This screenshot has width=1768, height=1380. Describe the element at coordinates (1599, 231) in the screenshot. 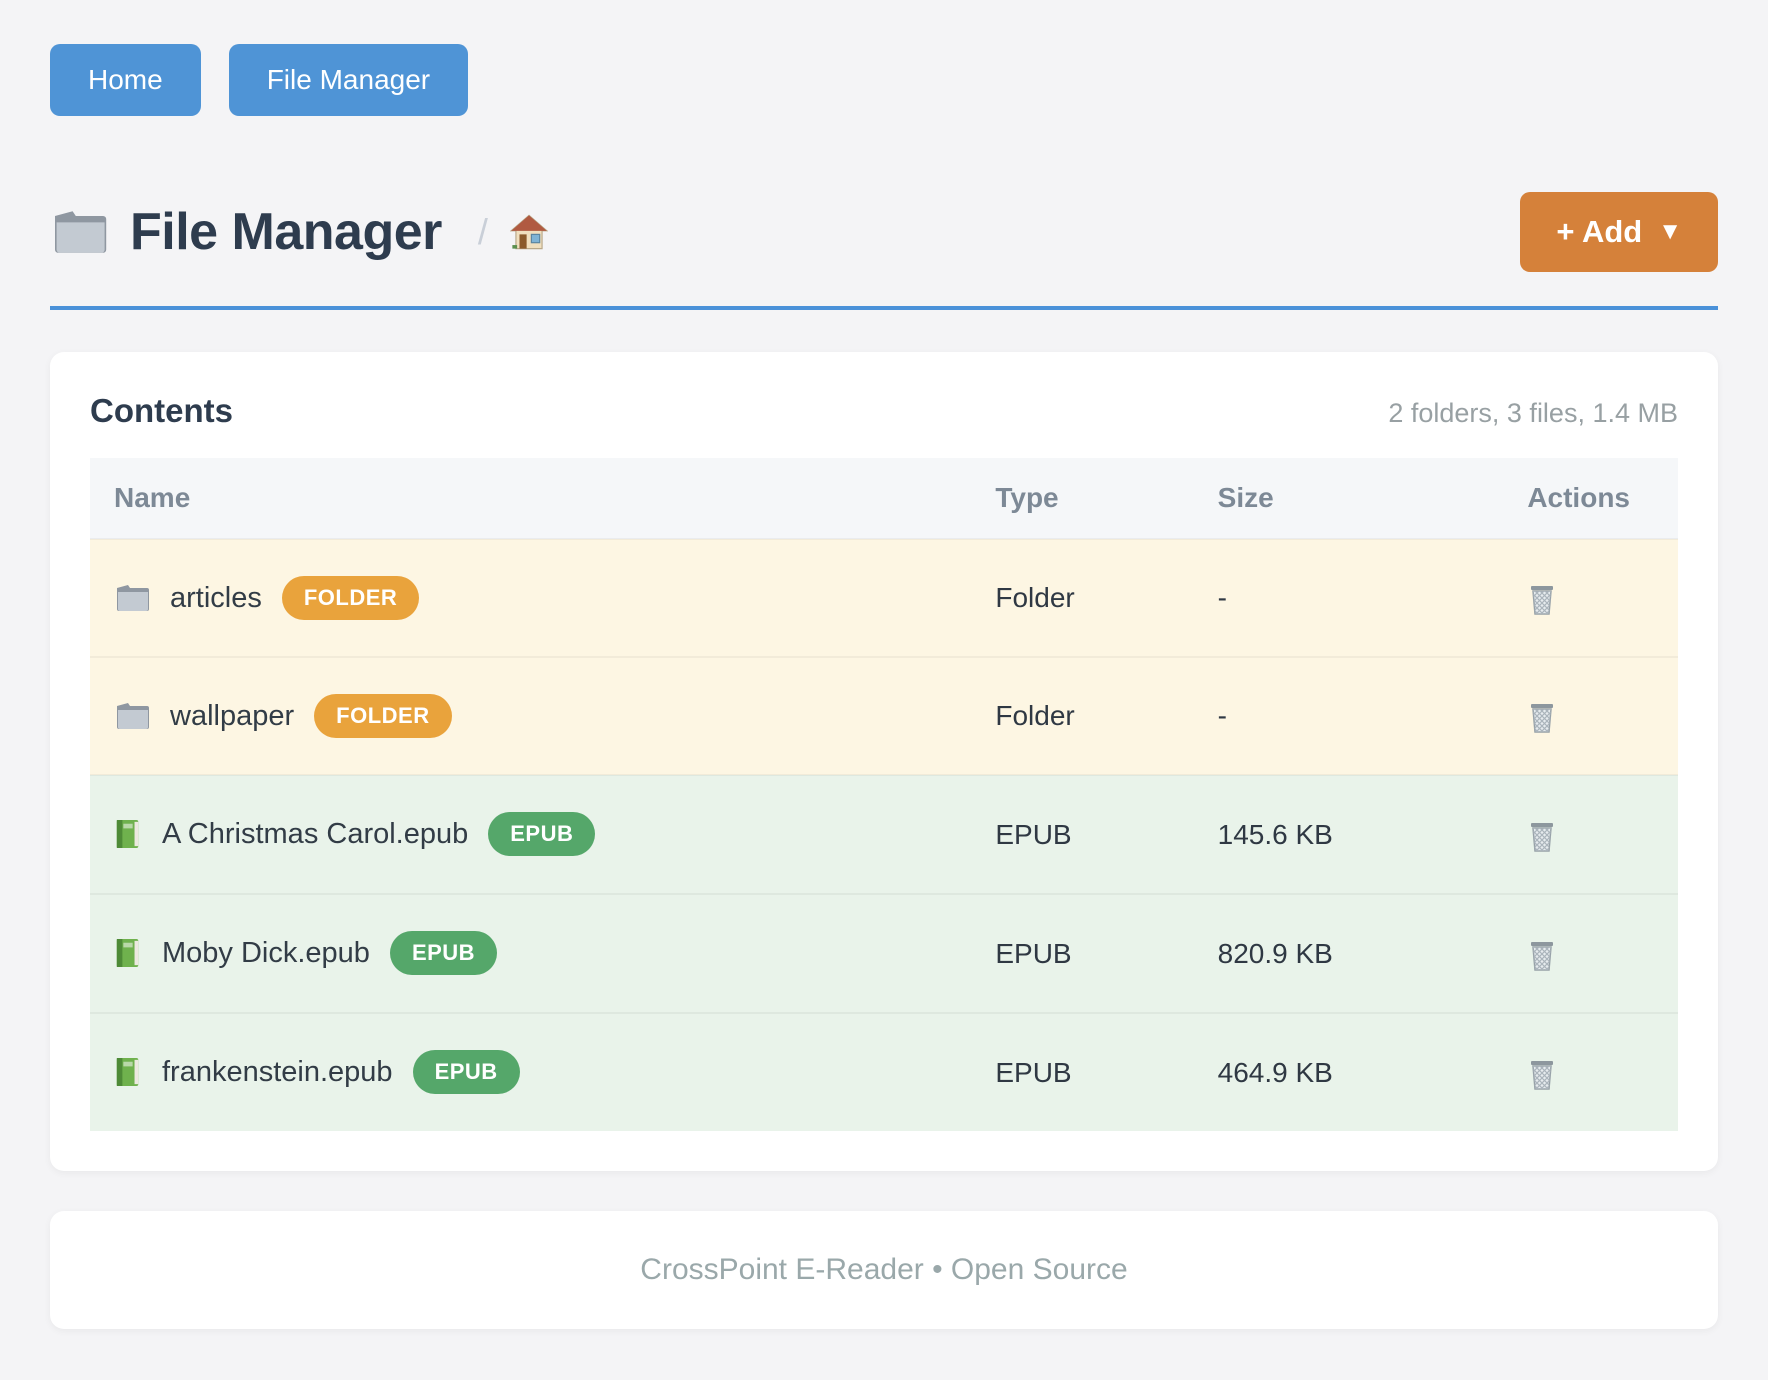

I see `add-button-label: + Add` at that location.